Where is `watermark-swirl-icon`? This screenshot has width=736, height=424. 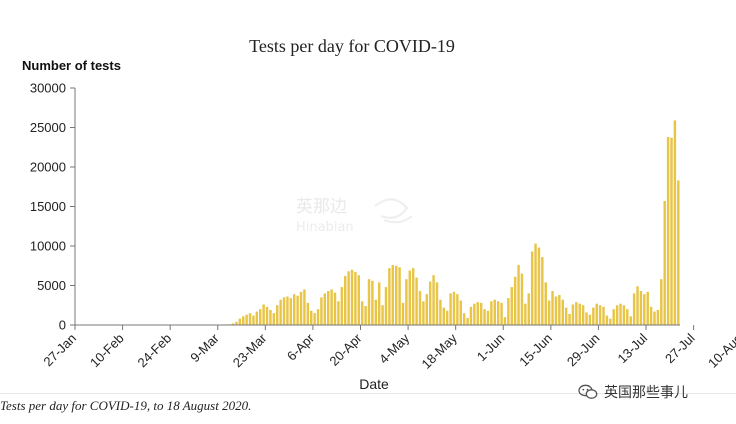
watermark-swirl-icon is located at coordinates (393, 211).